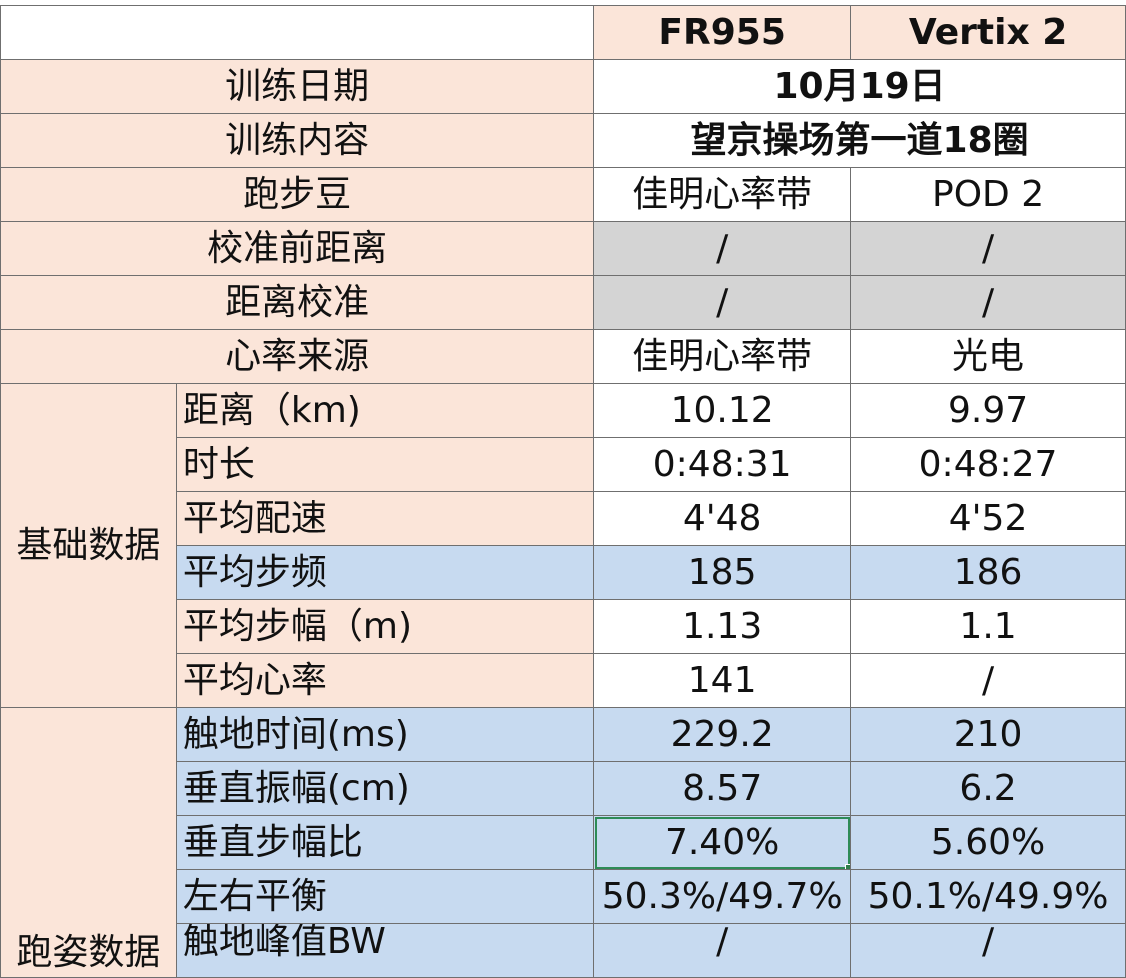 This screenshot has height=978, width=1126. What do you see at coordinates (385, 842) in the screenshot?
I see `row-label: 垂直步幅比` at bounding box center [385, 842].